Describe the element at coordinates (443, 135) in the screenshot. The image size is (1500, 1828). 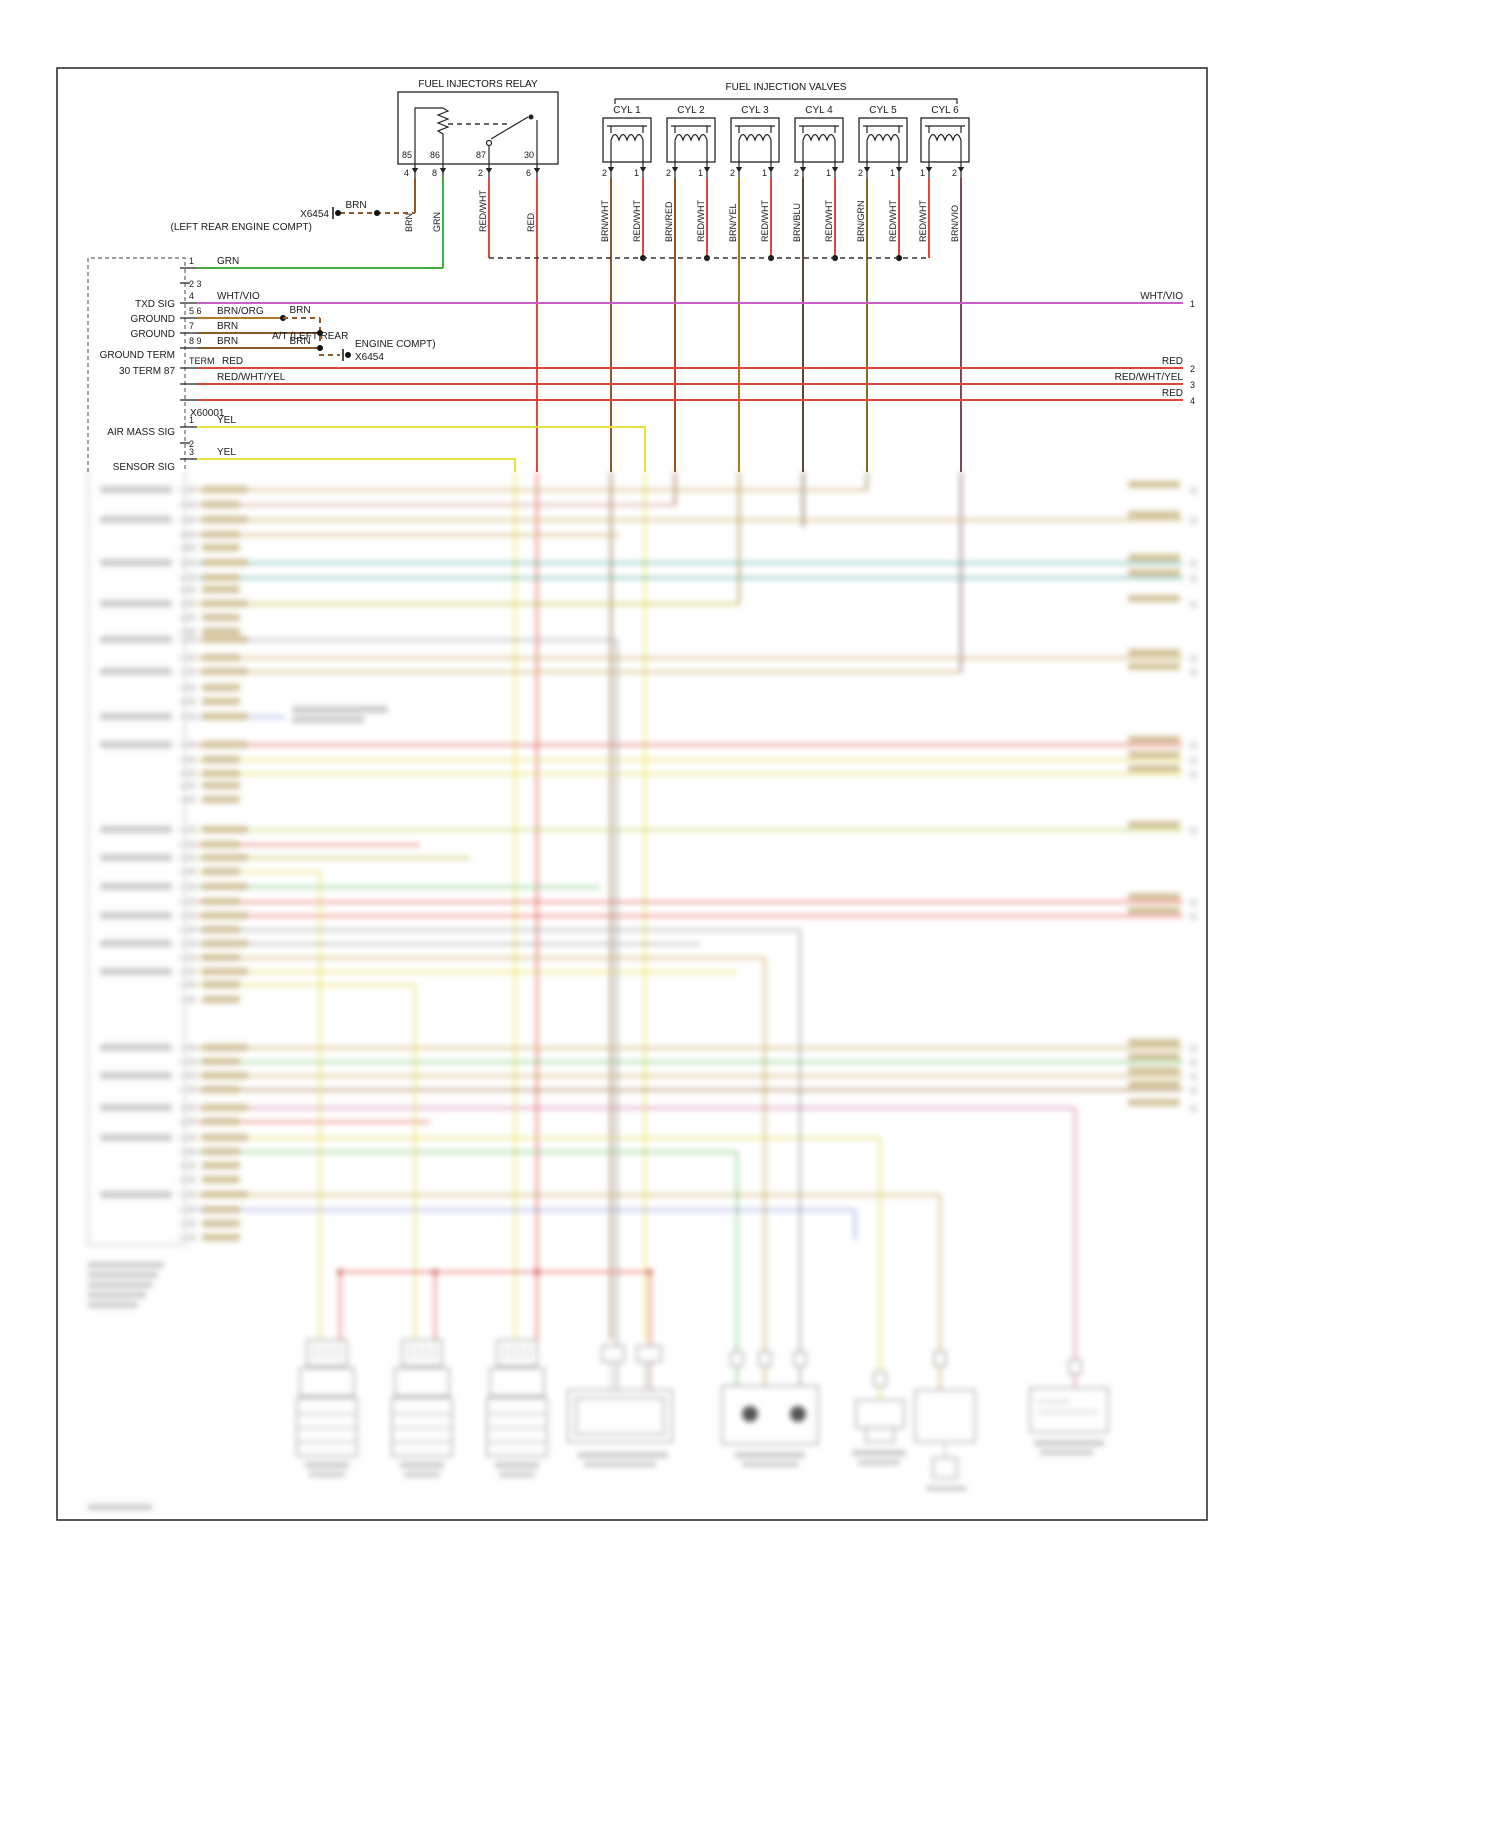
I see `relay-coil` at that location.